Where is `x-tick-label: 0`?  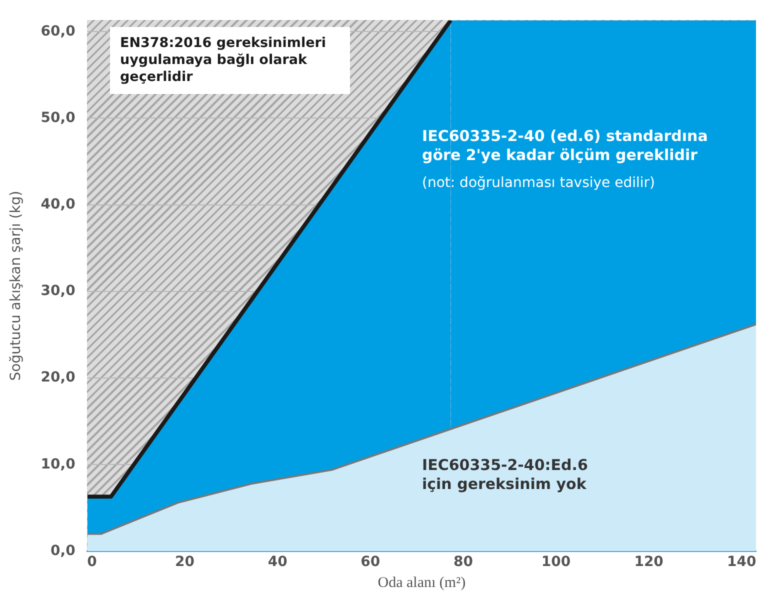
x-tick-label: 0 is located at coordinates (92, 562).